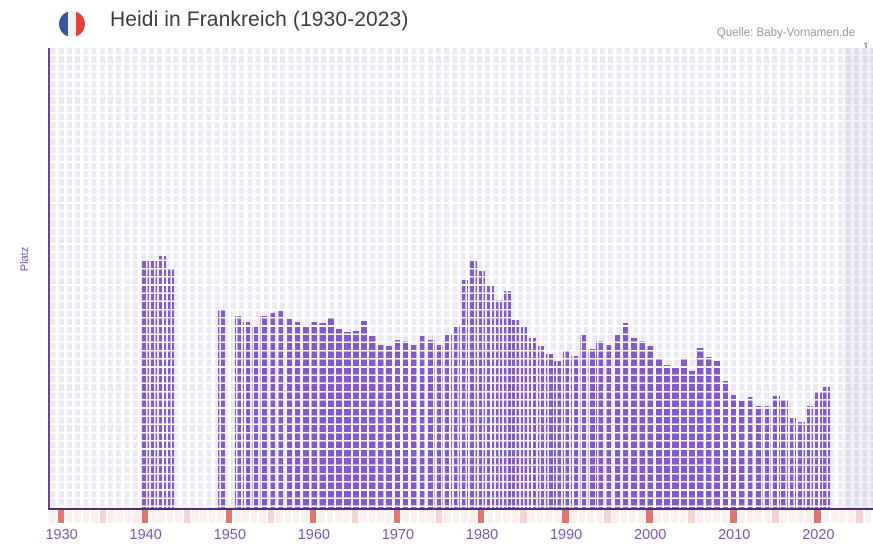 Image resolution: width=873 pixels, height=552 pixels. What do you see at coordinates (566, 535) in the screenshot?
I see `x-axis-tick-label: 1990` at bounding box center [566, 535].